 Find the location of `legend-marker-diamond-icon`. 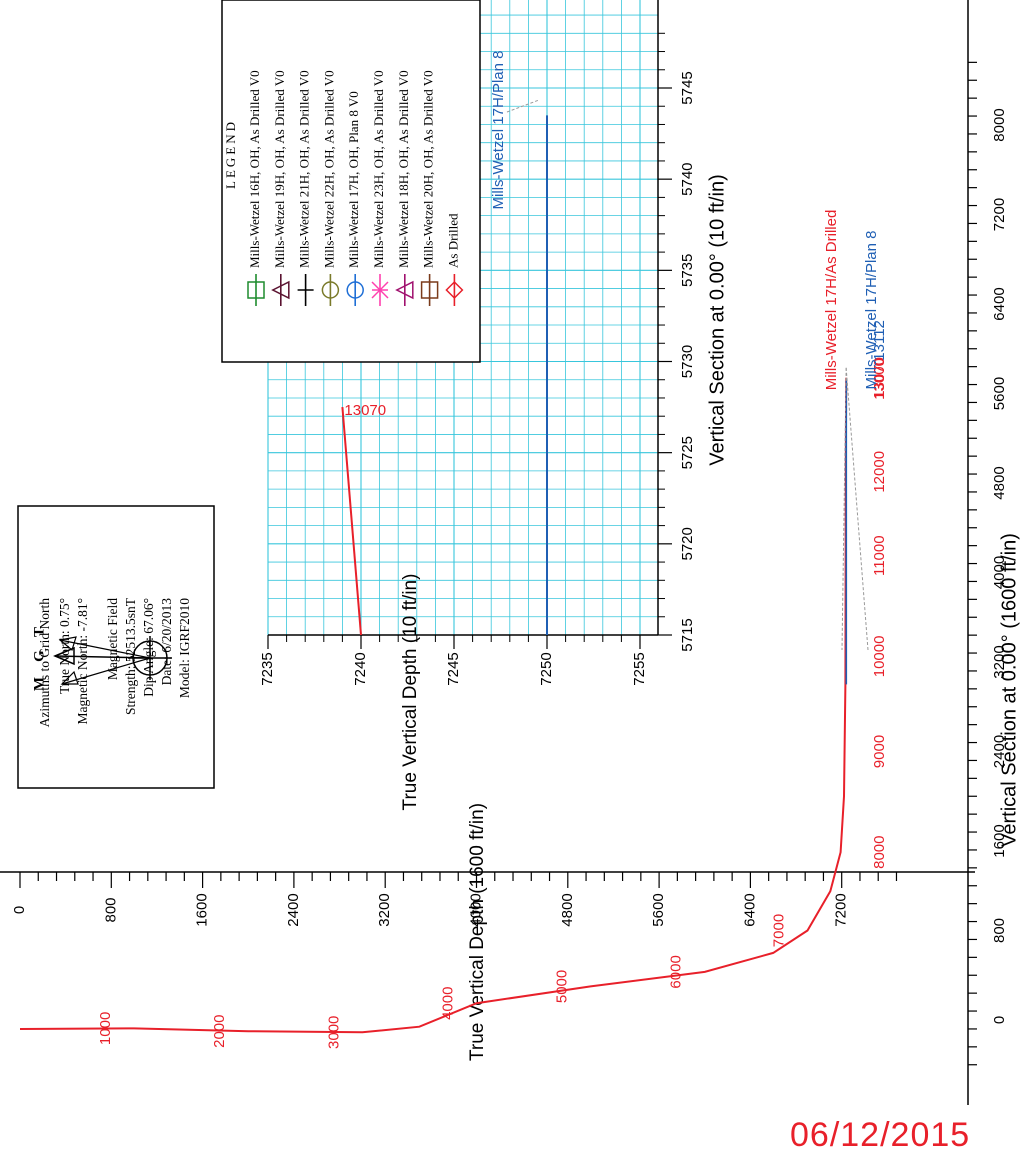

legend-marker-diamond-icon is located at coordinates (454, 290).